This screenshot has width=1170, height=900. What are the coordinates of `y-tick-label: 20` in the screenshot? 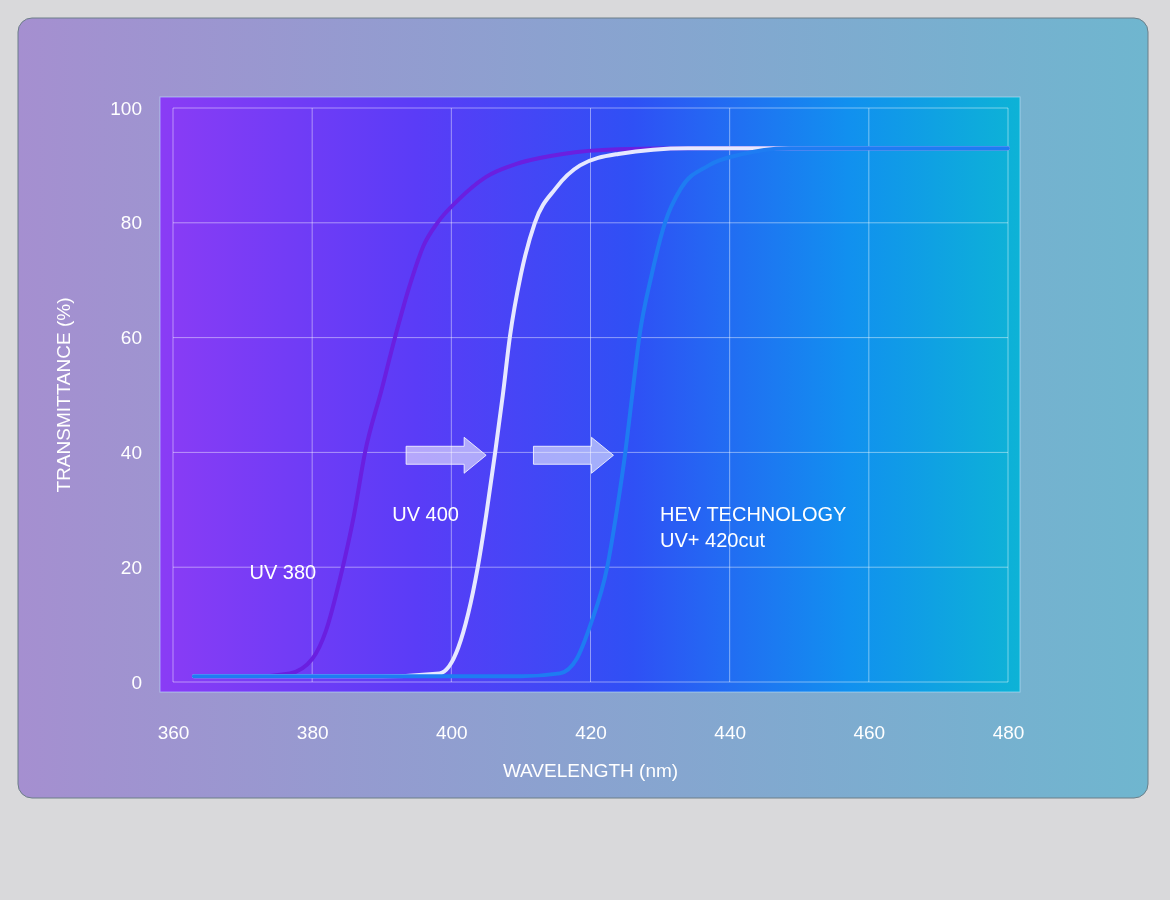 It's located at (131, 567).